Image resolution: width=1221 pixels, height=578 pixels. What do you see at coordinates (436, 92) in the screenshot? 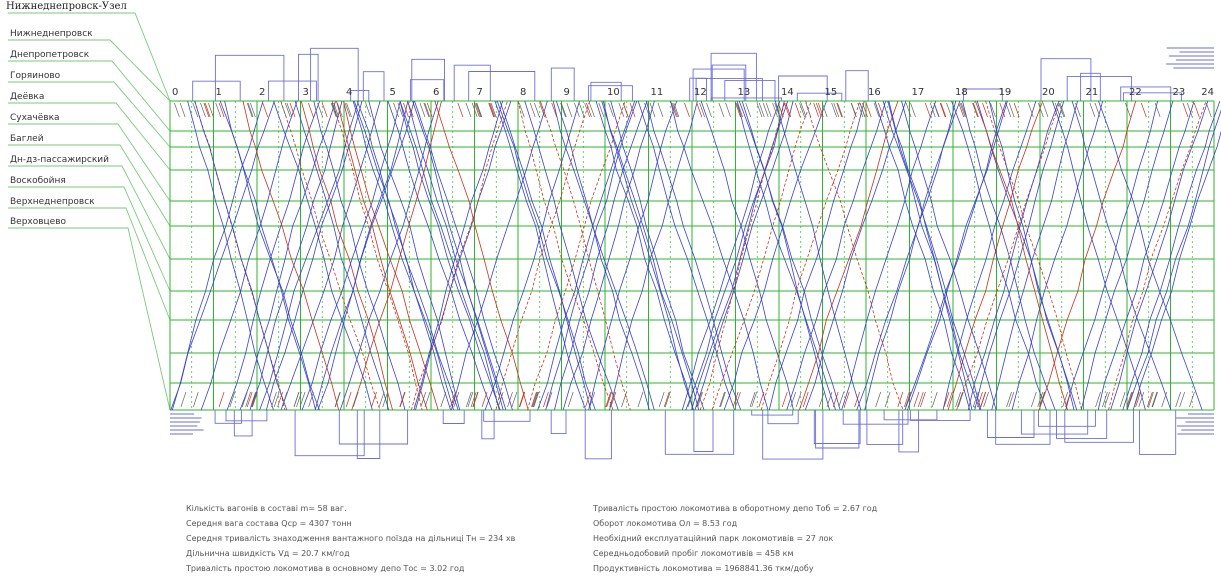
I see `hour-label: 6` at bounding box center [436, 92].